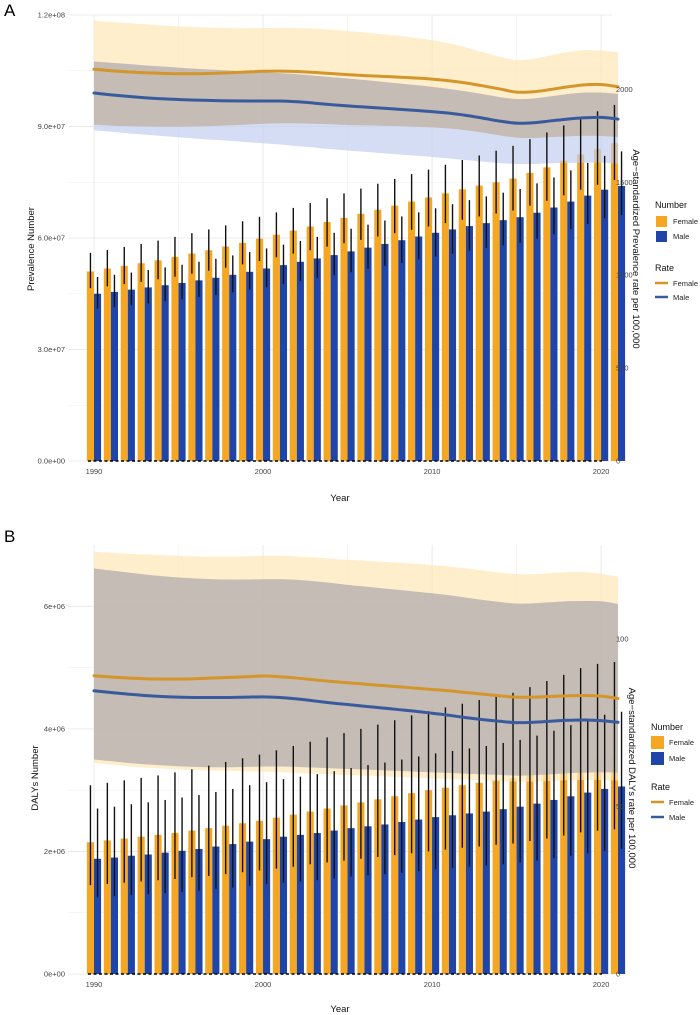 The width and height of the screenshot is (700, 1015). What do you see at coordinates (537, 336) in the screenshot?
I see `panel-a-bar-male-2016` at bounding box center [537, 336].